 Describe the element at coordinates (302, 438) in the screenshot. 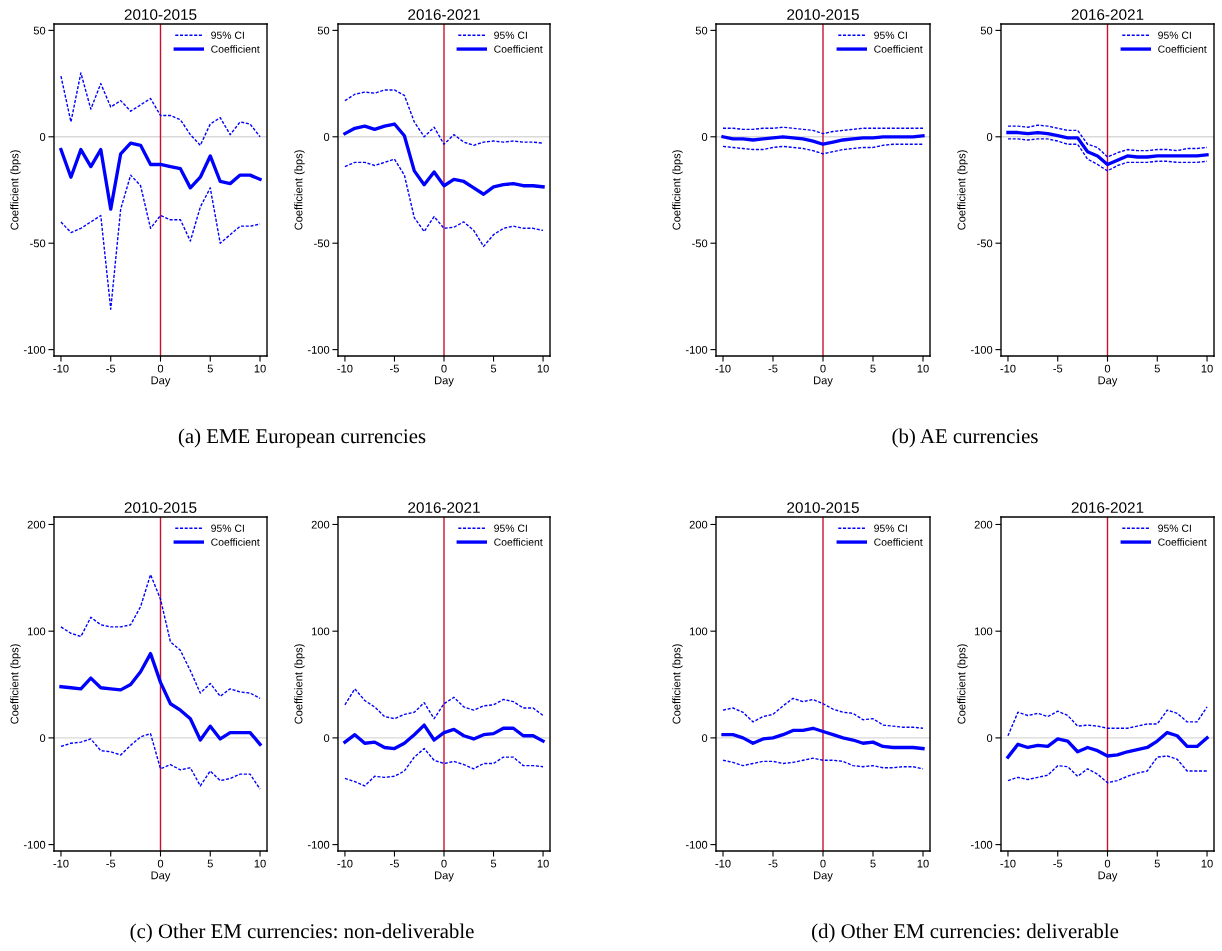

I see `text: (a) EME European currencies` at that location.